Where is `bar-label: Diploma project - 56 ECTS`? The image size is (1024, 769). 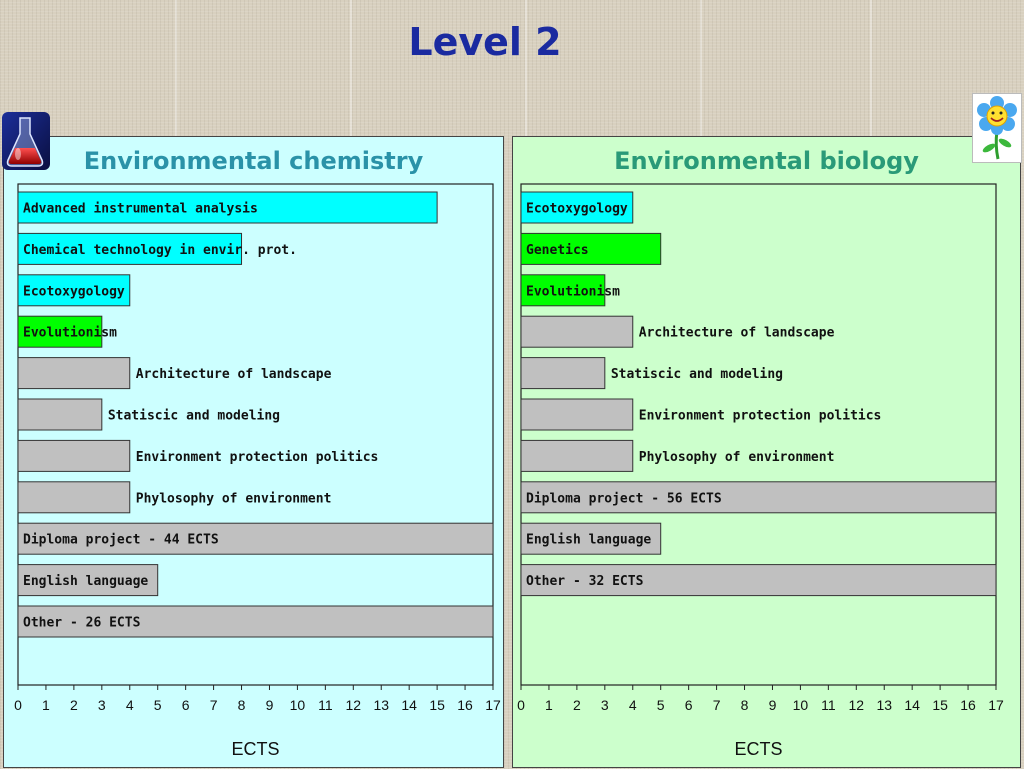 bar-label: Diploma project - 56 ECTS is located at coordinates (624, 498).